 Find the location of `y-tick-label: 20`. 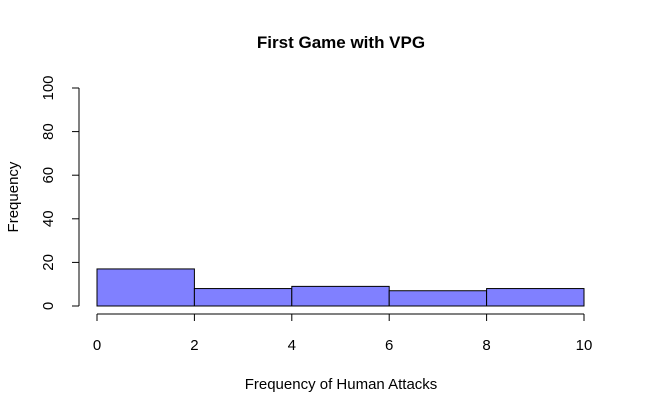

y-tick-label: 20 is located at coordinates (48, 262).